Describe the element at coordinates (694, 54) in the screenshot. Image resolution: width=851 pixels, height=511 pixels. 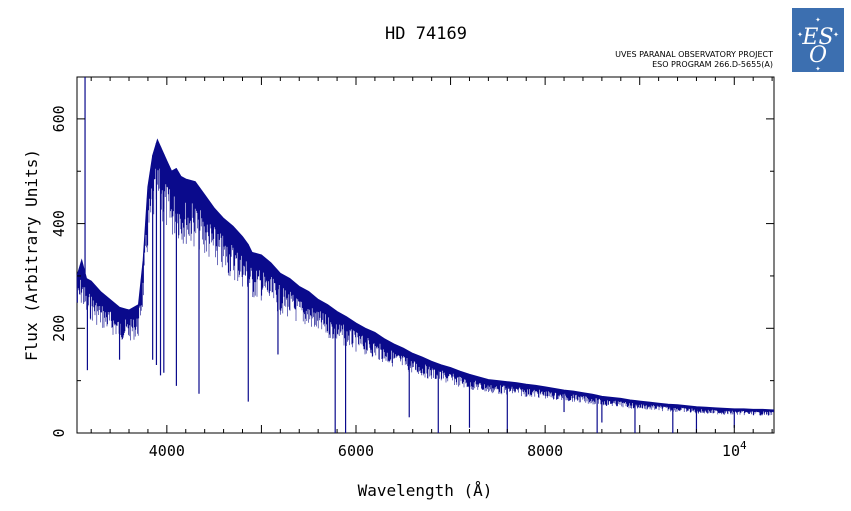
I see `project-line-1: UVES PARANAL OBSERVATORY PROJECT` at that location.